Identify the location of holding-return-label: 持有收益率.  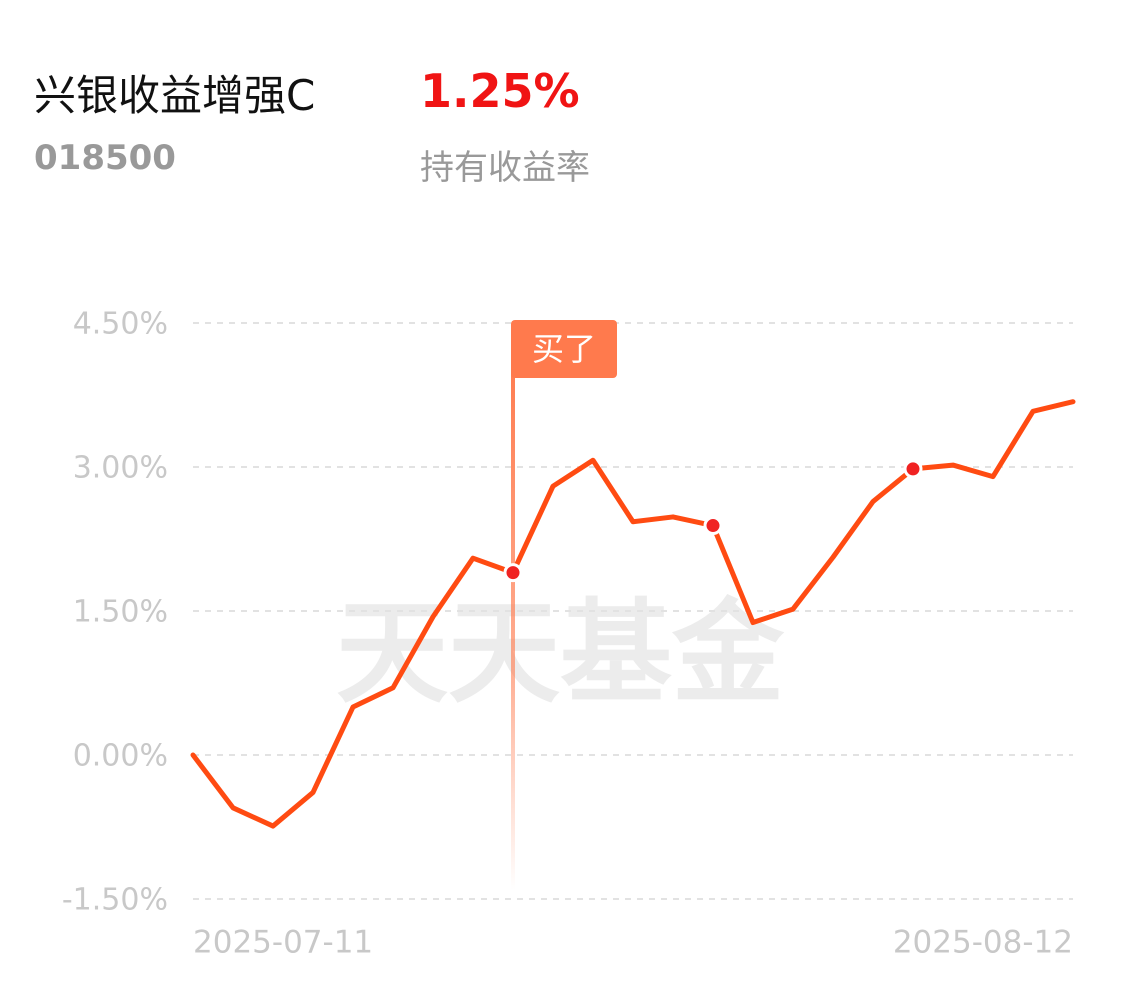
(505, 168).